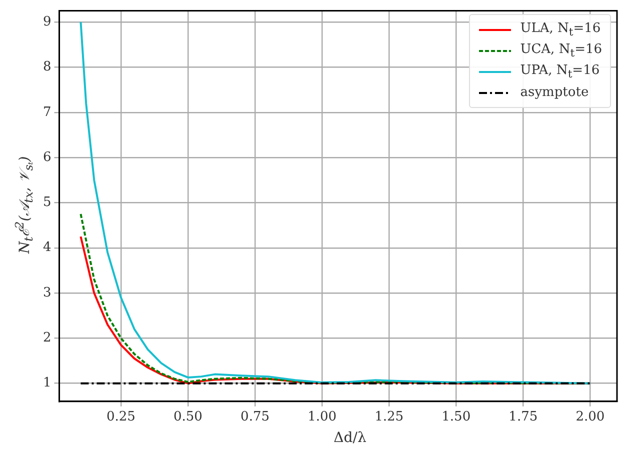  What do you see at coordinates (47, 22) in the screenshot?
I see `y-tick-label: 9` at bounding box center [47, 22].